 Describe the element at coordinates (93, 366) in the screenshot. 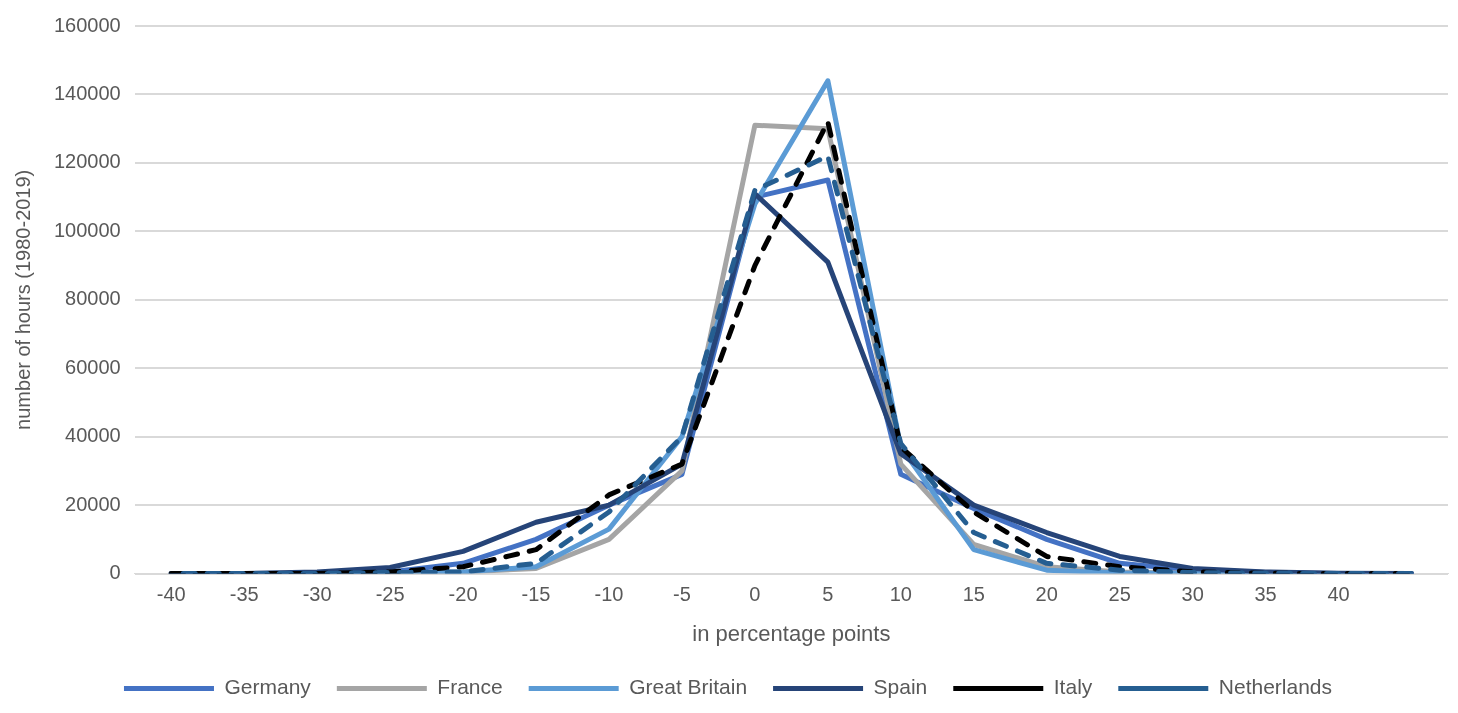

I see `y-tick-label: 60000` at that location.